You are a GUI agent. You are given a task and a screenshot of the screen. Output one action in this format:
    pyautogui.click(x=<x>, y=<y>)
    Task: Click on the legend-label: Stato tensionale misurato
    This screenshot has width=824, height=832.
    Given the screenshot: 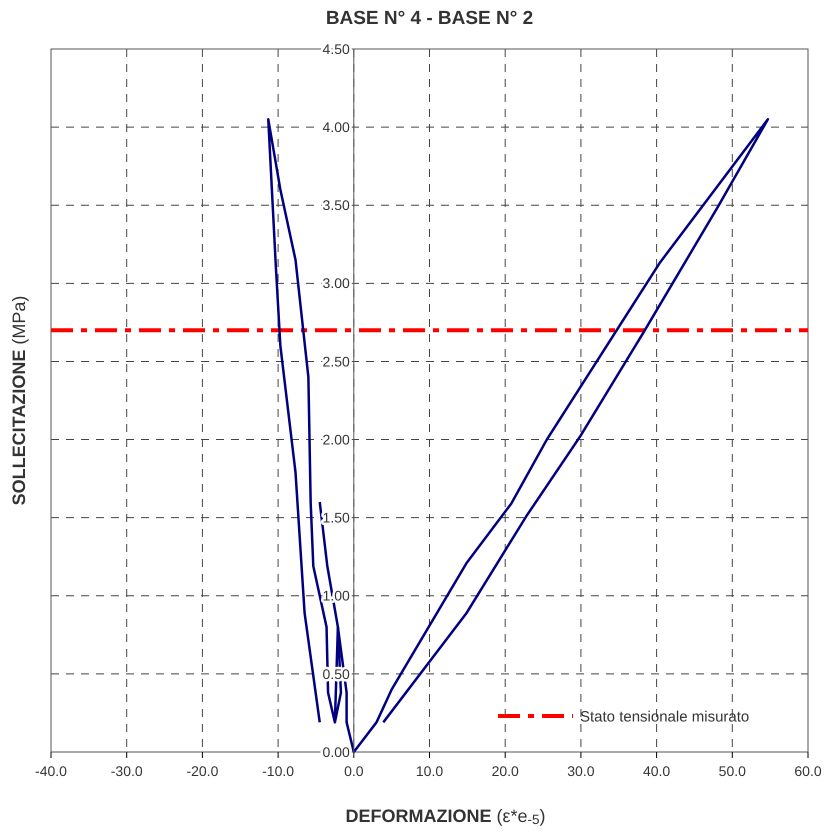 What is the action you would take?
    pyautogui.click(x=665, y=717)
    